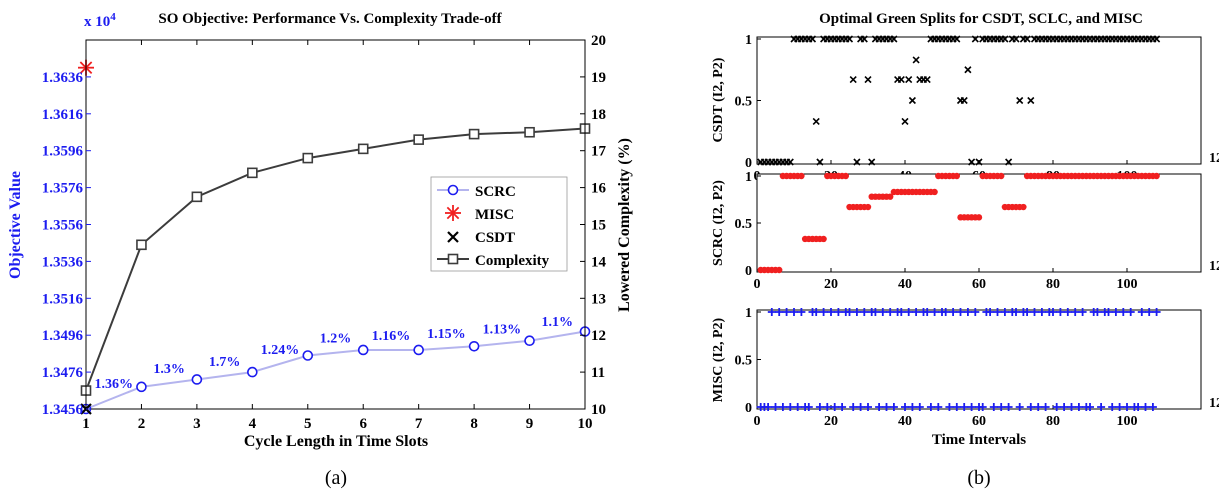 The image size is (1219, 493). Describe the element at coordinates (86, 424) in the screenshot. I see `x-tick-label: 1` at that location.